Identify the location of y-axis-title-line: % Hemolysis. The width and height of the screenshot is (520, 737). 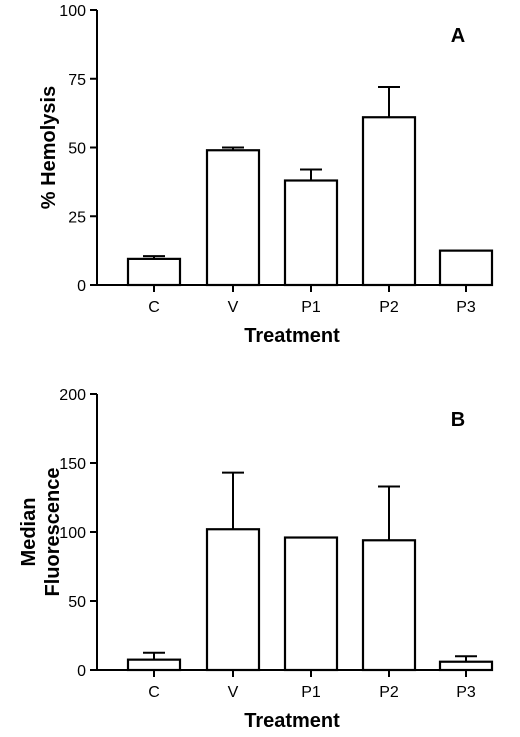
(49, 147).